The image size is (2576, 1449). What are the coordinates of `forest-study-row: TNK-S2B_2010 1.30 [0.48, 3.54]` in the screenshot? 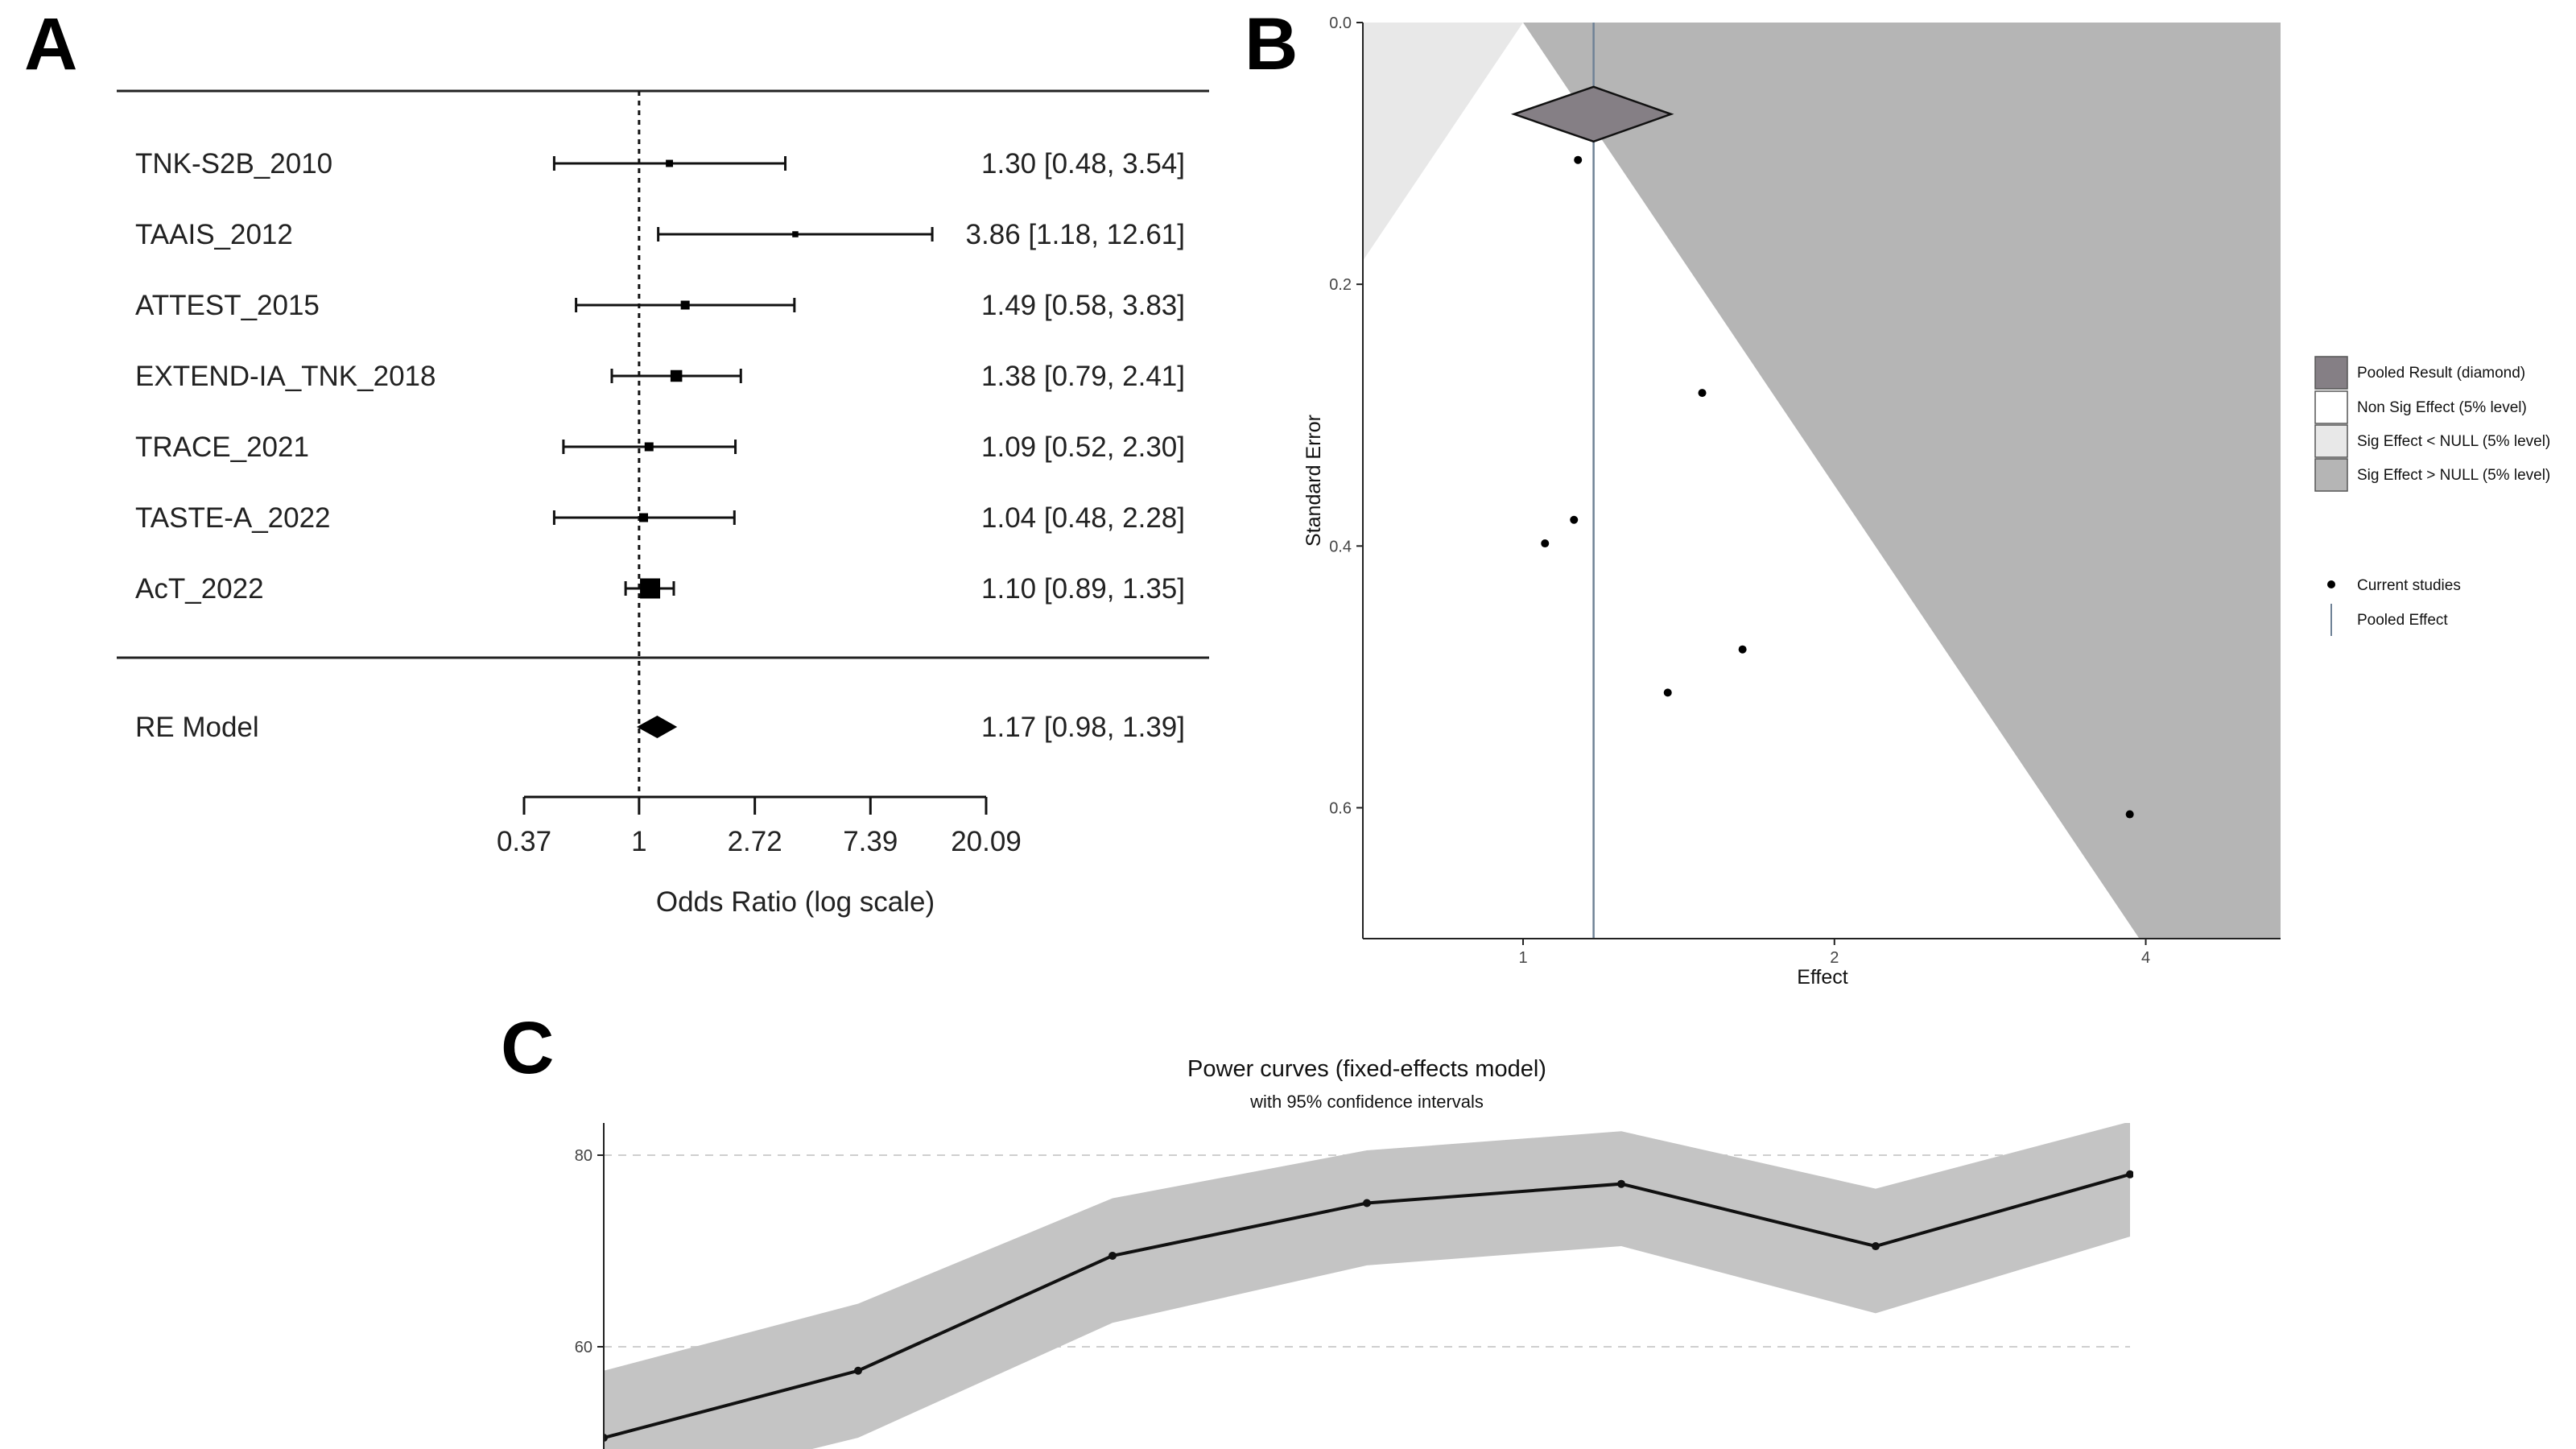 It's located at (660, 164).